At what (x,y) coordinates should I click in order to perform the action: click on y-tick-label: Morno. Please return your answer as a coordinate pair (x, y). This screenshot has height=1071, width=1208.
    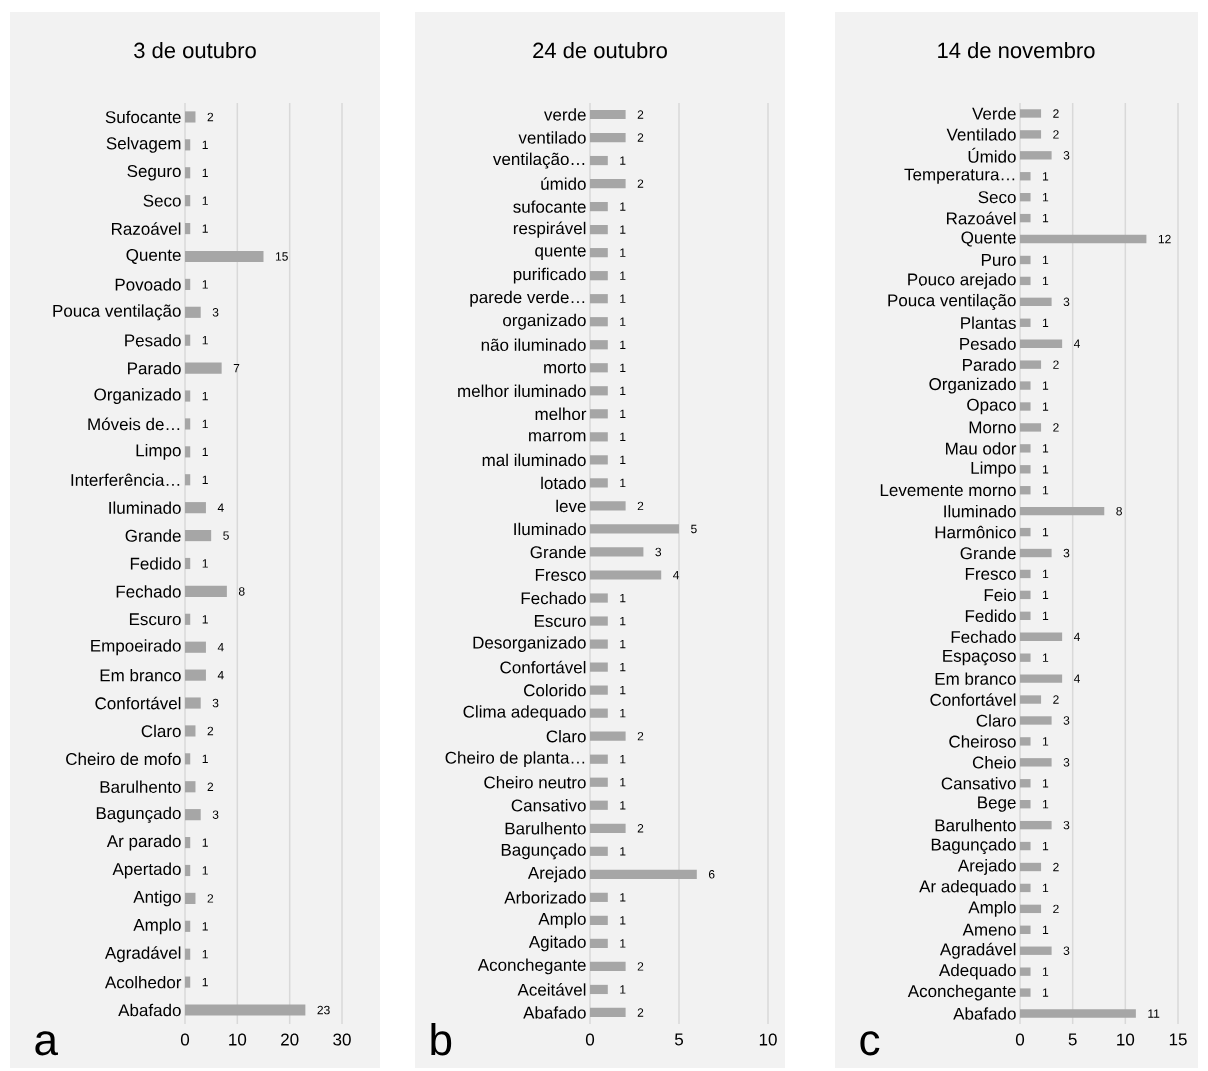
    Looking at the image, I should click on (992, 427).